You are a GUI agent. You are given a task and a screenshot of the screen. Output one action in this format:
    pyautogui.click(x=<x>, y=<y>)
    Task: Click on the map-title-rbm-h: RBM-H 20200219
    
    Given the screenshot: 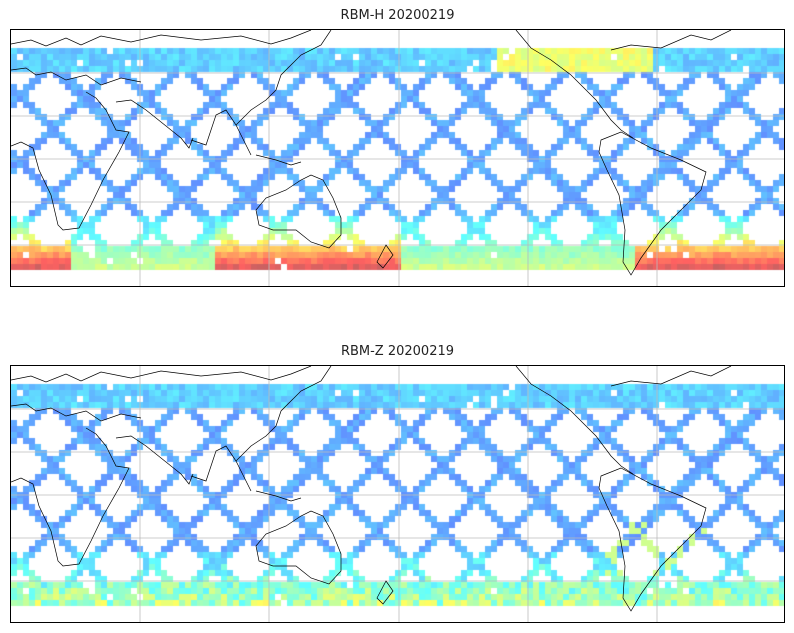 What is the action you would take?
    pyautogui.click(x=397, y=15)
    